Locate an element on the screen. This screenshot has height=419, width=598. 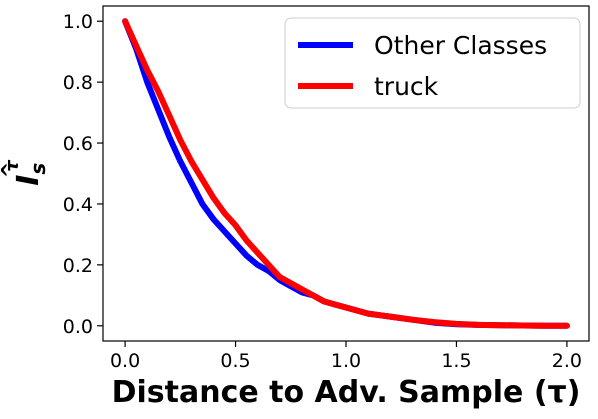
legend-label-other-classes: Other Classes is located at coordinates (460, 45).